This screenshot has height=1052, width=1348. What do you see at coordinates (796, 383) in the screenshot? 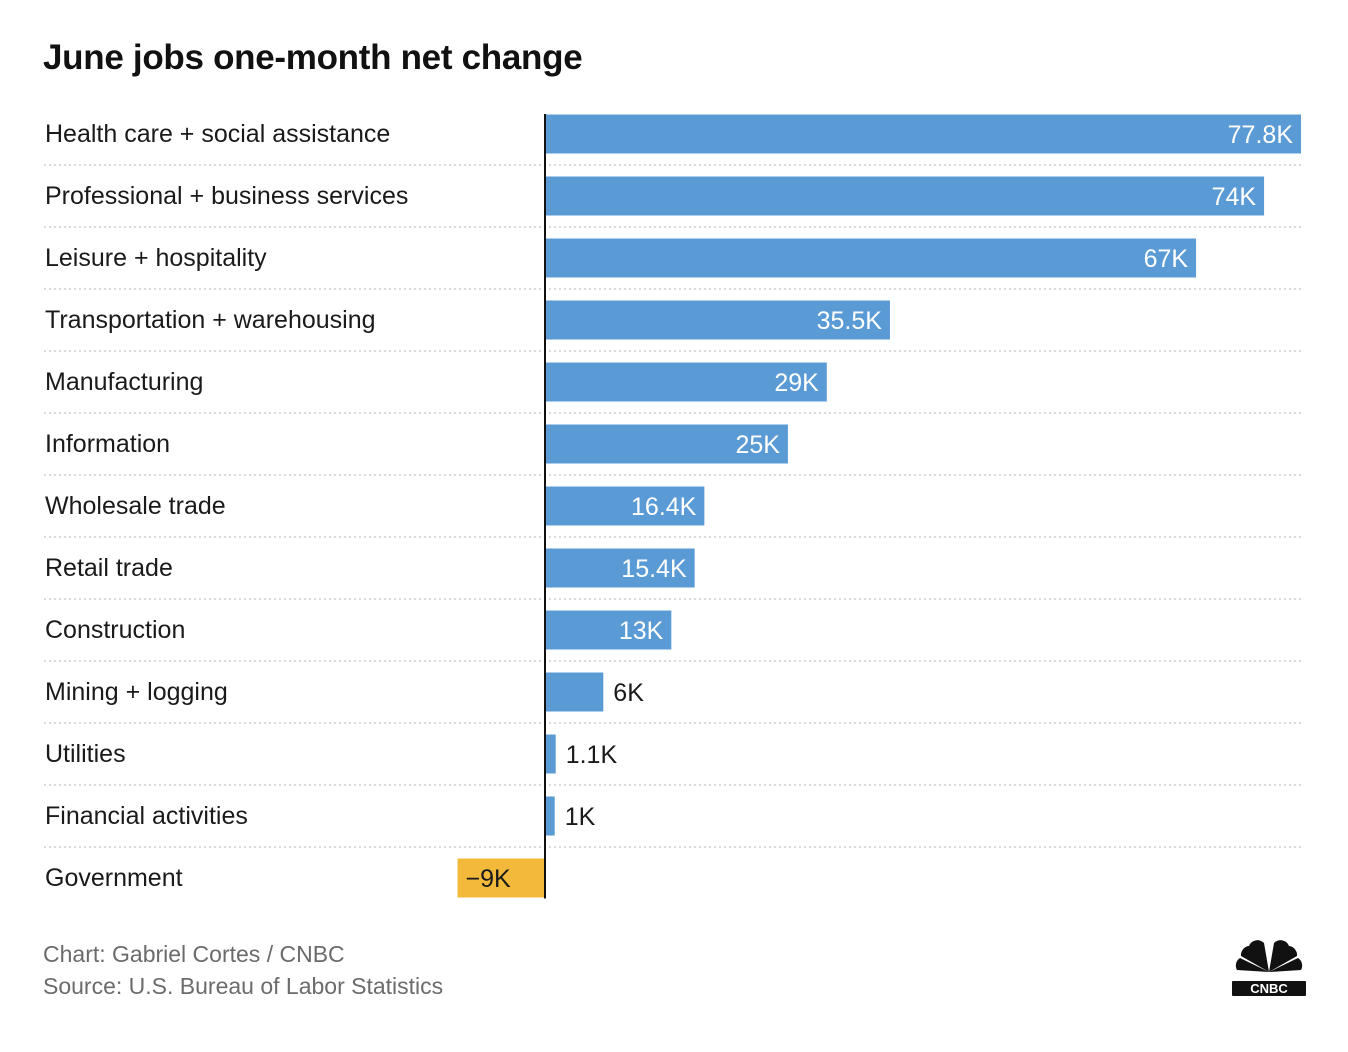
I see `value-label: 29K` at bounding box center [796, 383].